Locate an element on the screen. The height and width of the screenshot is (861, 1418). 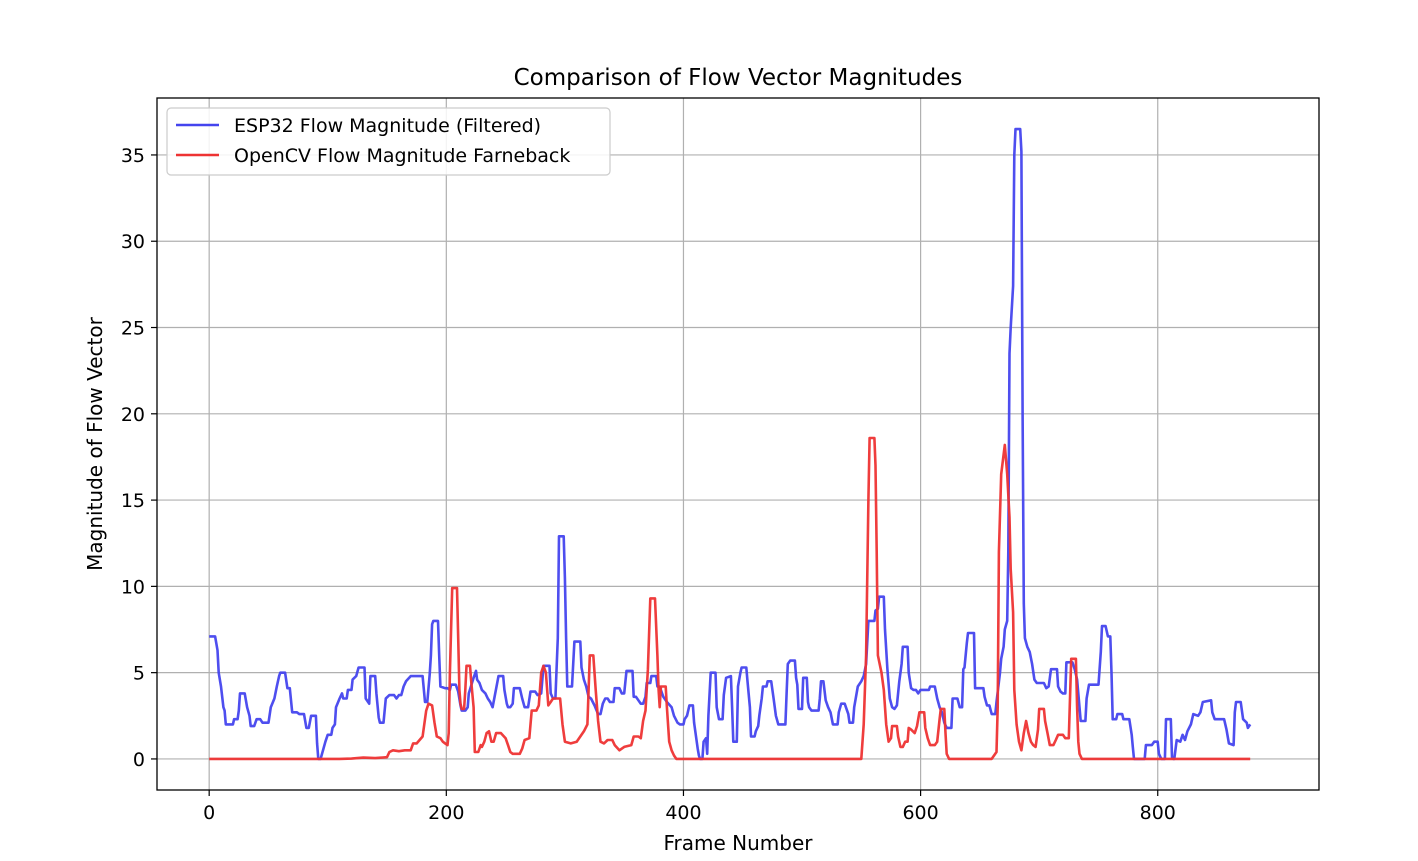
x-tick-label: 0 is located at coordinates (209, 813).